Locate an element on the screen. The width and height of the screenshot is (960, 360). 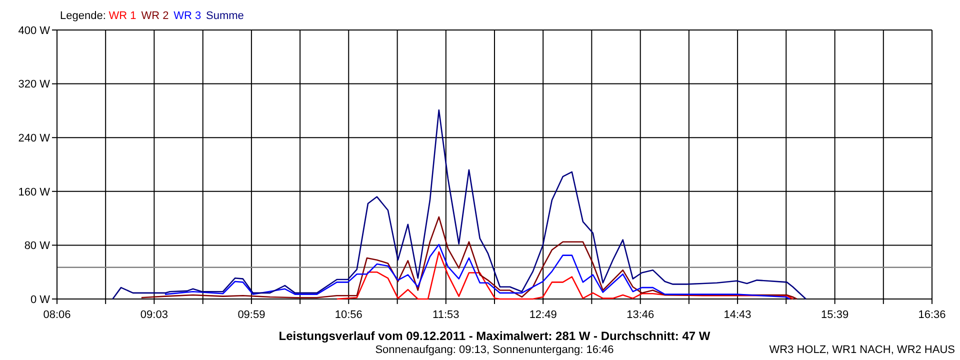
y-tick-label: 240 W is located at coordinates (34, 138).